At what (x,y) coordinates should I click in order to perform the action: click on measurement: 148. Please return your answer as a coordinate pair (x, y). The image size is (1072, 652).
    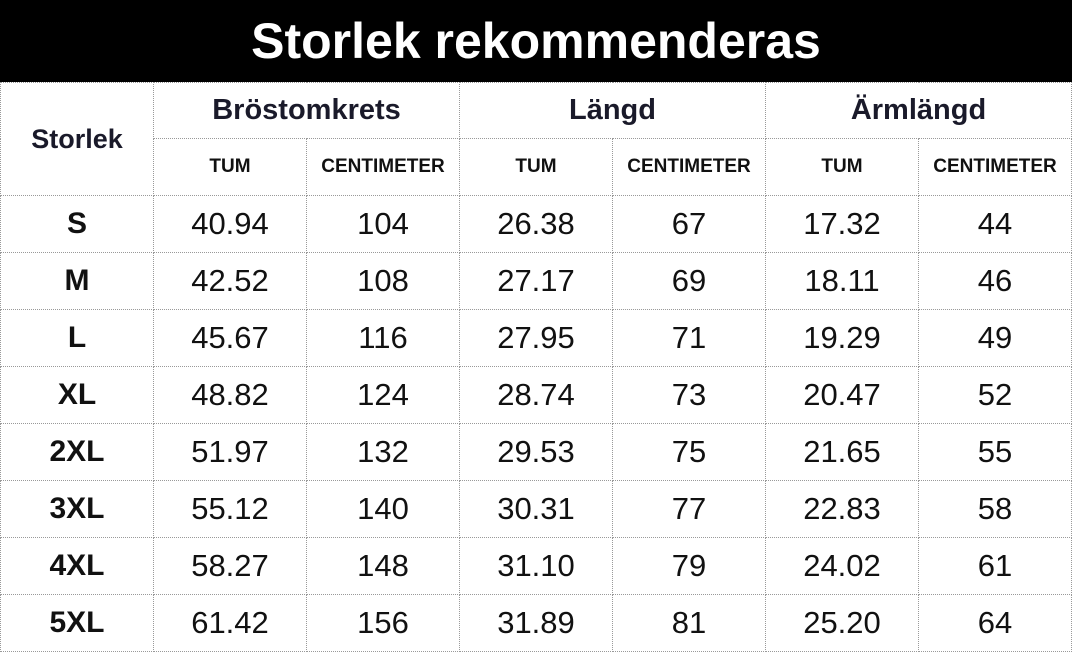
    Looking at the image, I should click on (383, 566).